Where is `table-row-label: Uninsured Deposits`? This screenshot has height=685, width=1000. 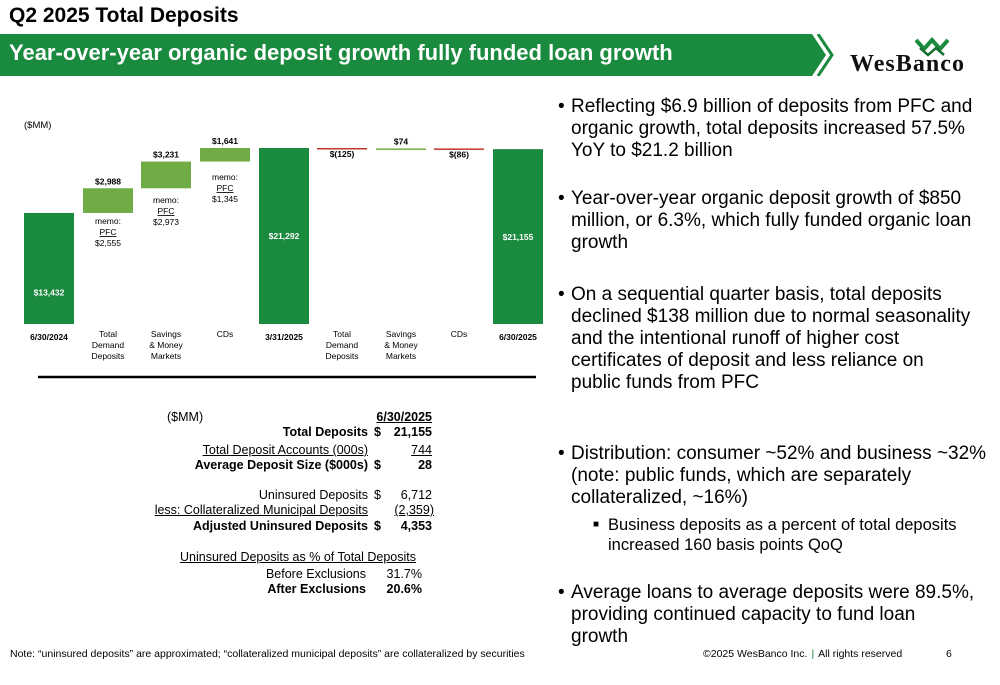 table-row-label: Uninsured Deposits is located at coordinates (313, 495).